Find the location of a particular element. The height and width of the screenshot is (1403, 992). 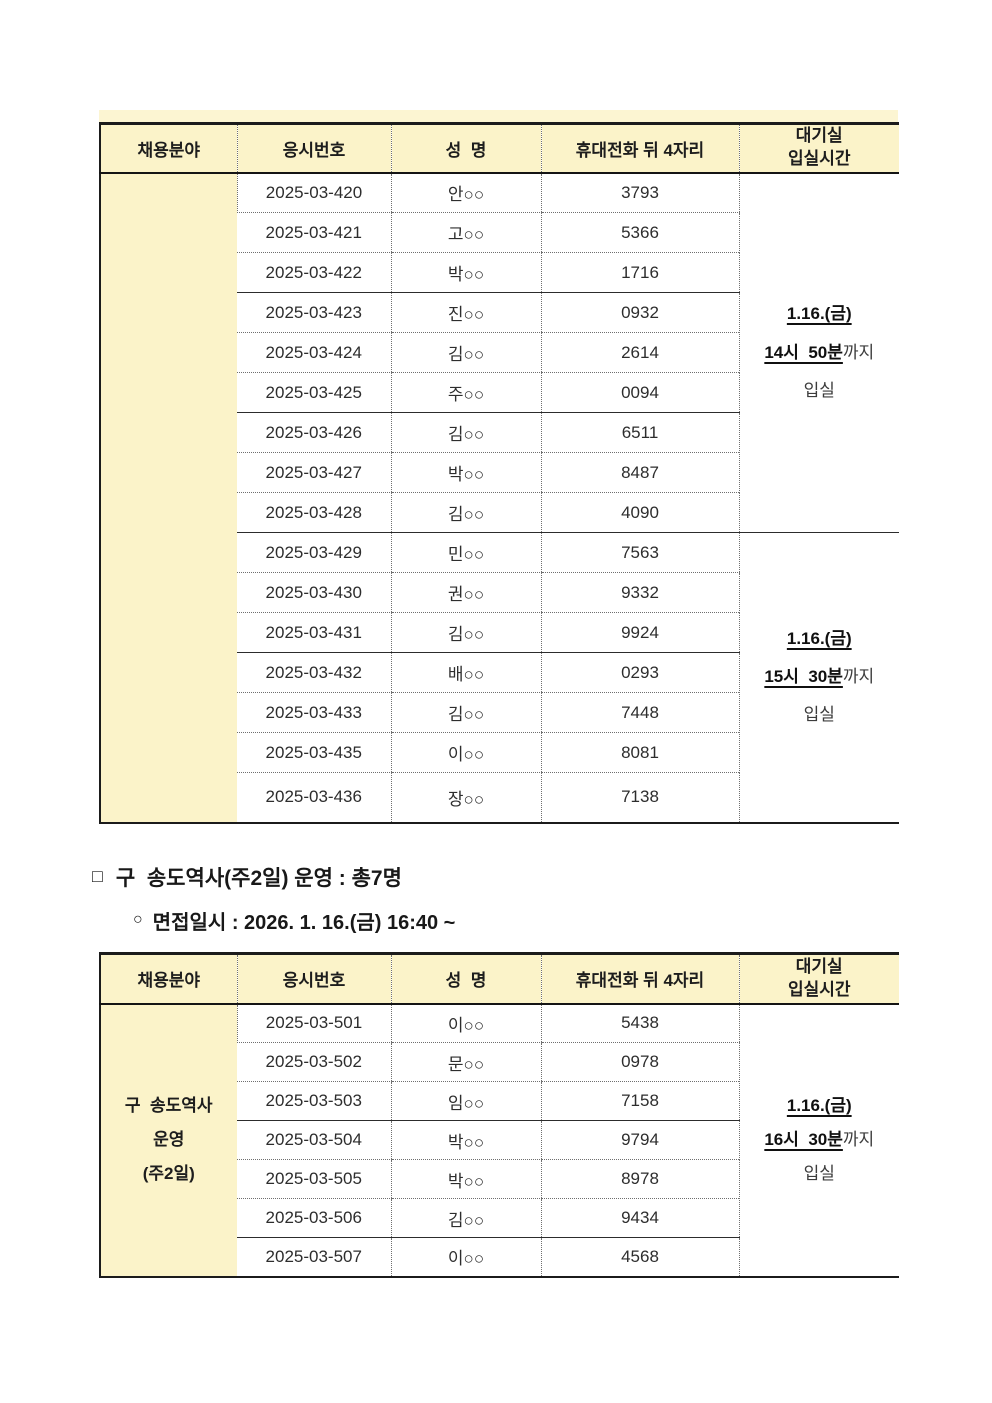

cell-name: 주○○ is located at coordinates (465, 392).